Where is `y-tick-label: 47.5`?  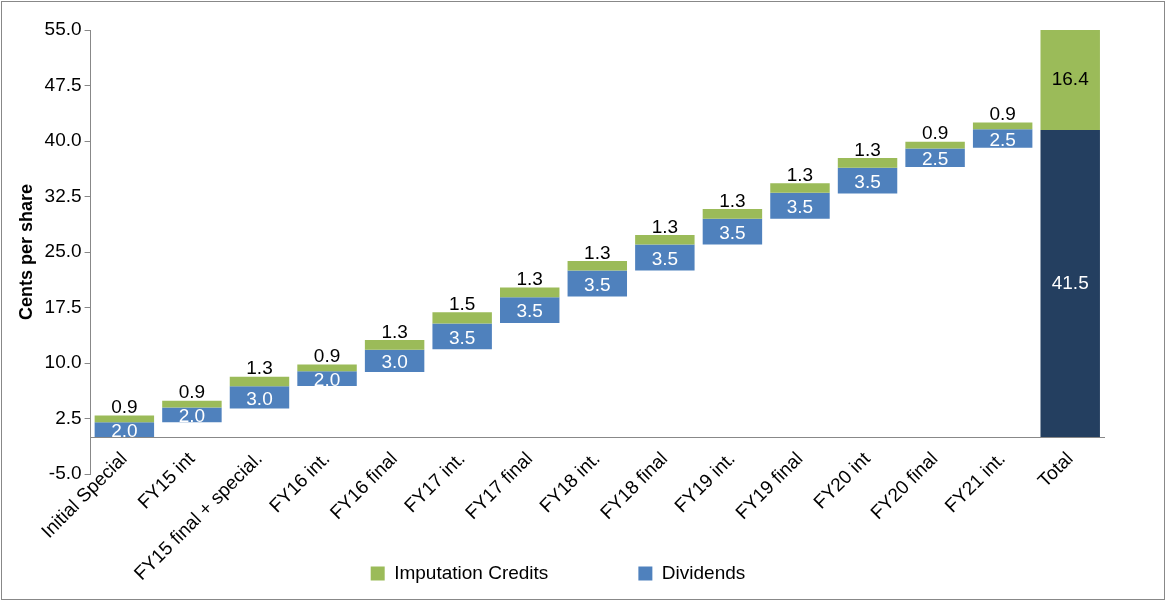 y-tick-label: 47.5 is located at coordinates (63, 84).